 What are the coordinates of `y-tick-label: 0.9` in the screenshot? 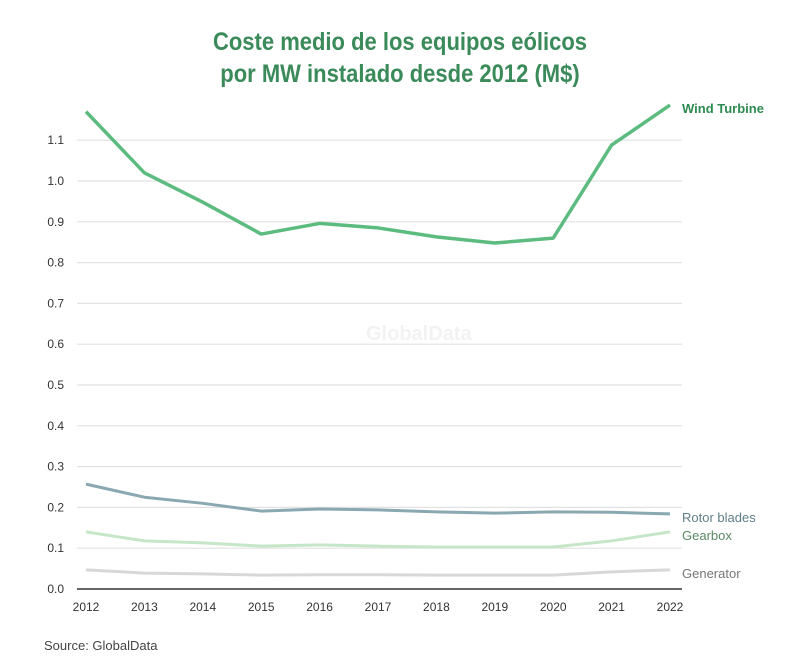 It's located at (55, 222).